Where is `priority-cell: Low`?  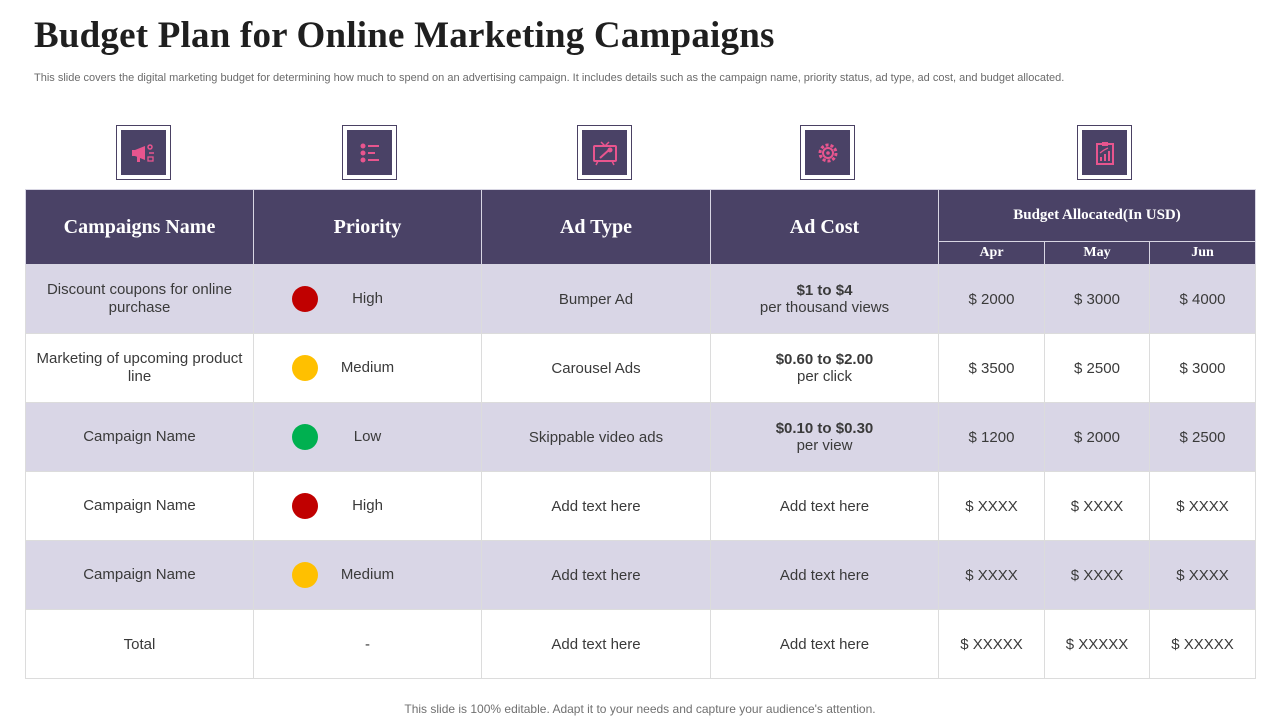
priority-cell: Low is located at coordinates (367, 437).